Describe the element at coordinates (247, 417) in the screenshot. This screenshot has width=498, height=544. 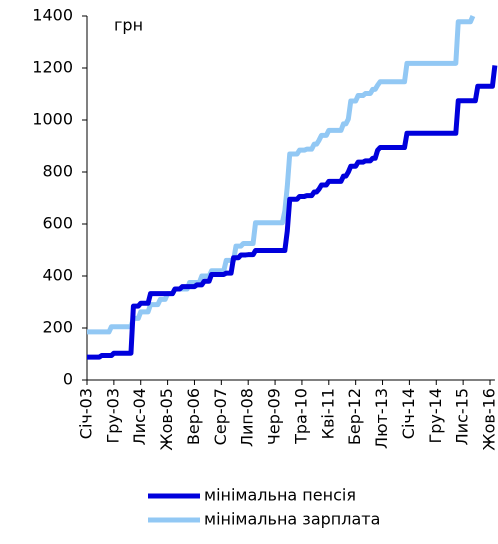
I see `x-tick-label: Лип-08` at that location.